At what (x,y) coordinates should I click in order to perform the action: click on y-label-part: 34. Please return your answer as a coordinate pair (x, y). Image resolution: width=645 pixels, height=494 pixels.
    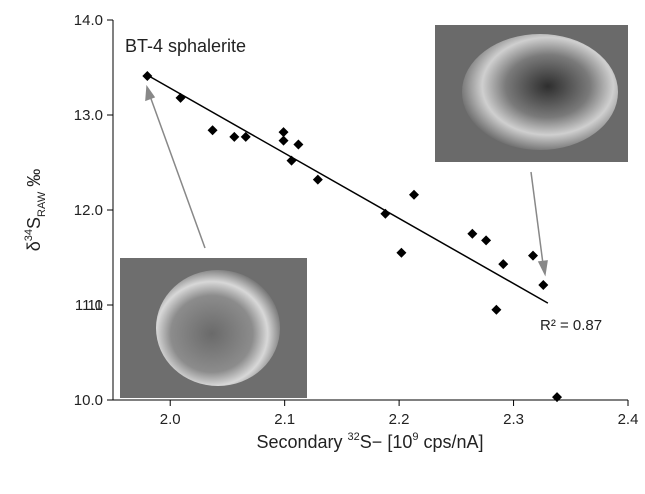
    Looking at the image, I should click on (29, 235).